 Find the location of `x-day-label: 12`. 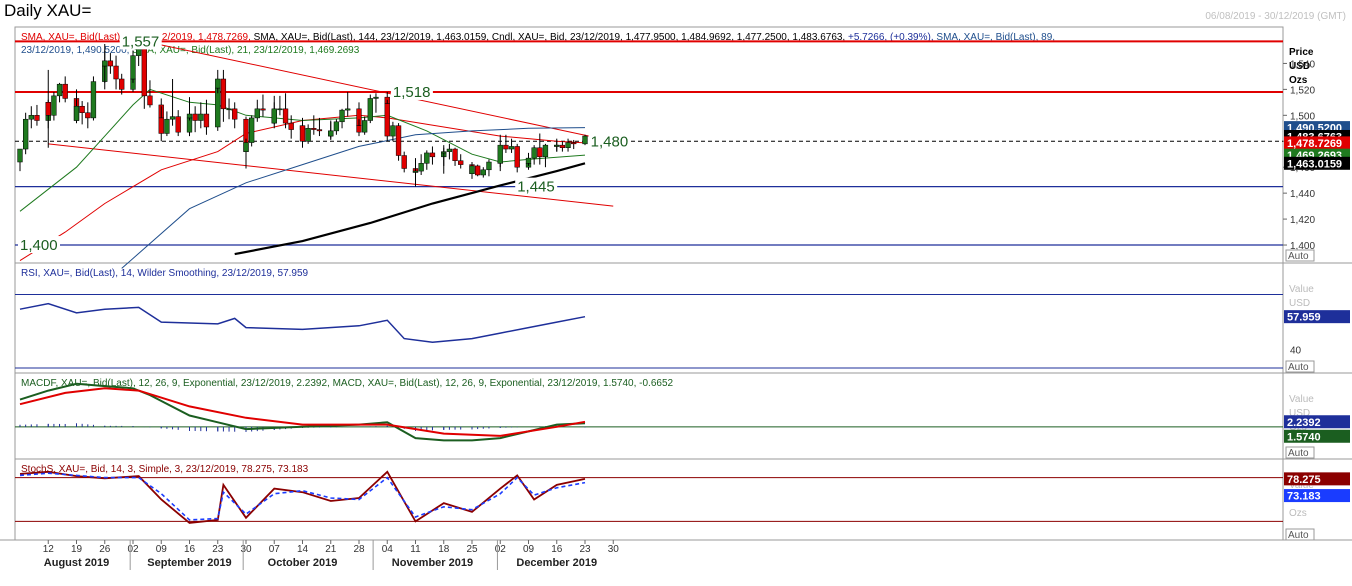

x-day-label: 12 is located at coordinates (49, 549).